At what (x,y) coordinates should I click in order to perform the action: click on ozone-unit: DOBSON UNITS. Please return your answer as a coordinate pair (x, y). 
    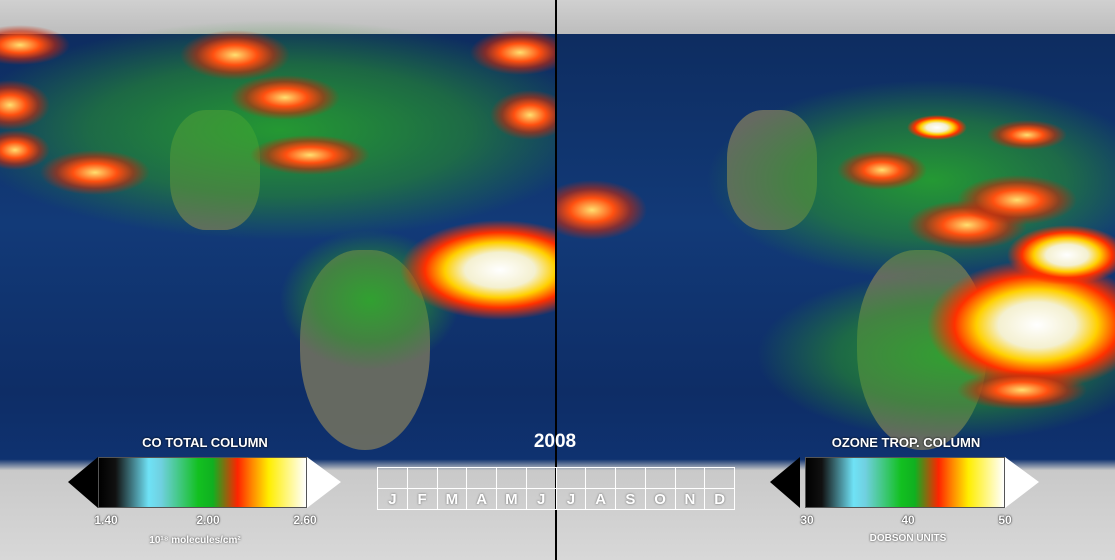
    Looking at the image, I should click on (908, 538).